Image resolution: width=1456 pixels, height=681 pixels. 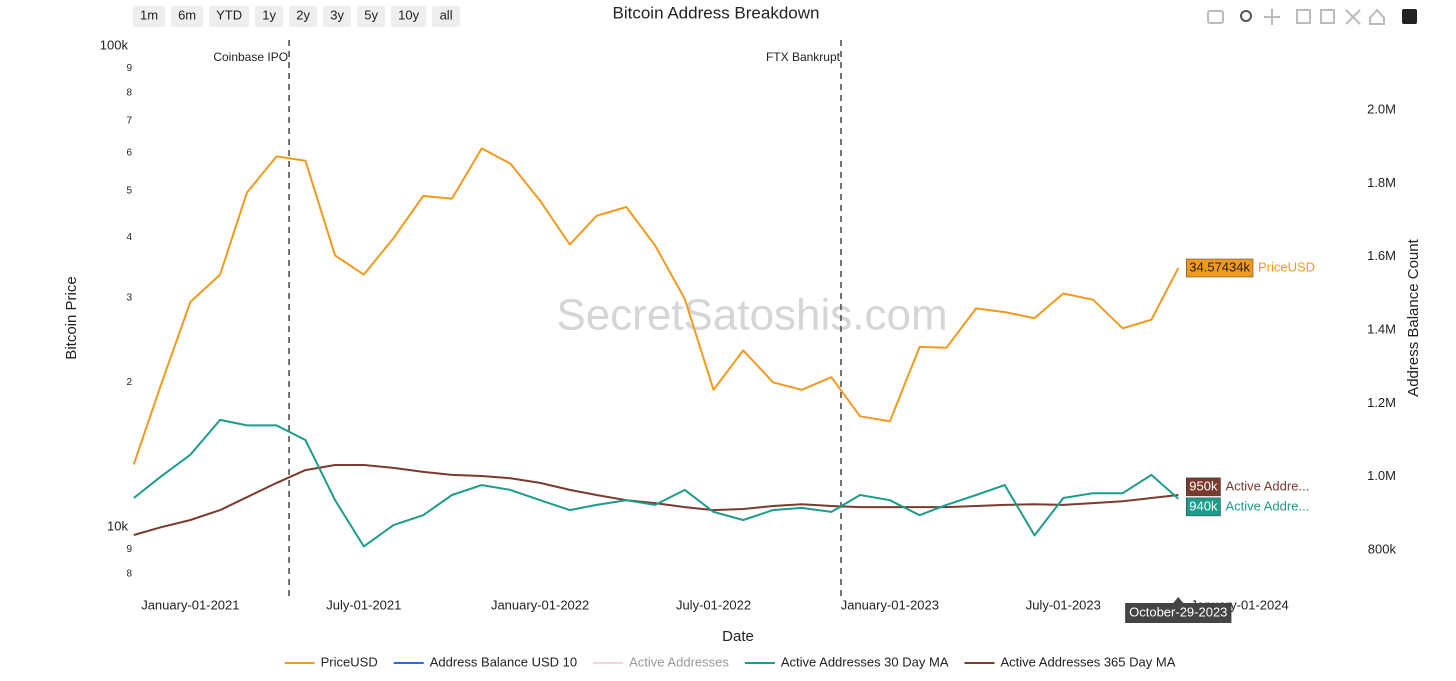 I want to click on legend-item: PriceUSD, so click(x=331, y=661).